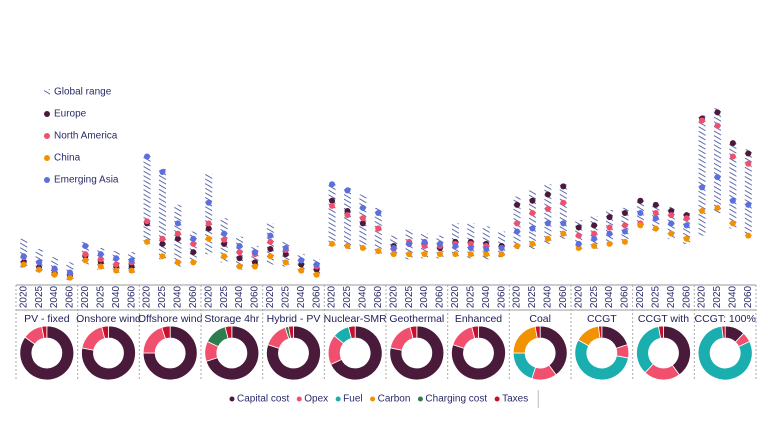  What do you see at coordinates (540, 319) in the screenshot?
I see `group-label: Coal` at bounding box center [540, 319].